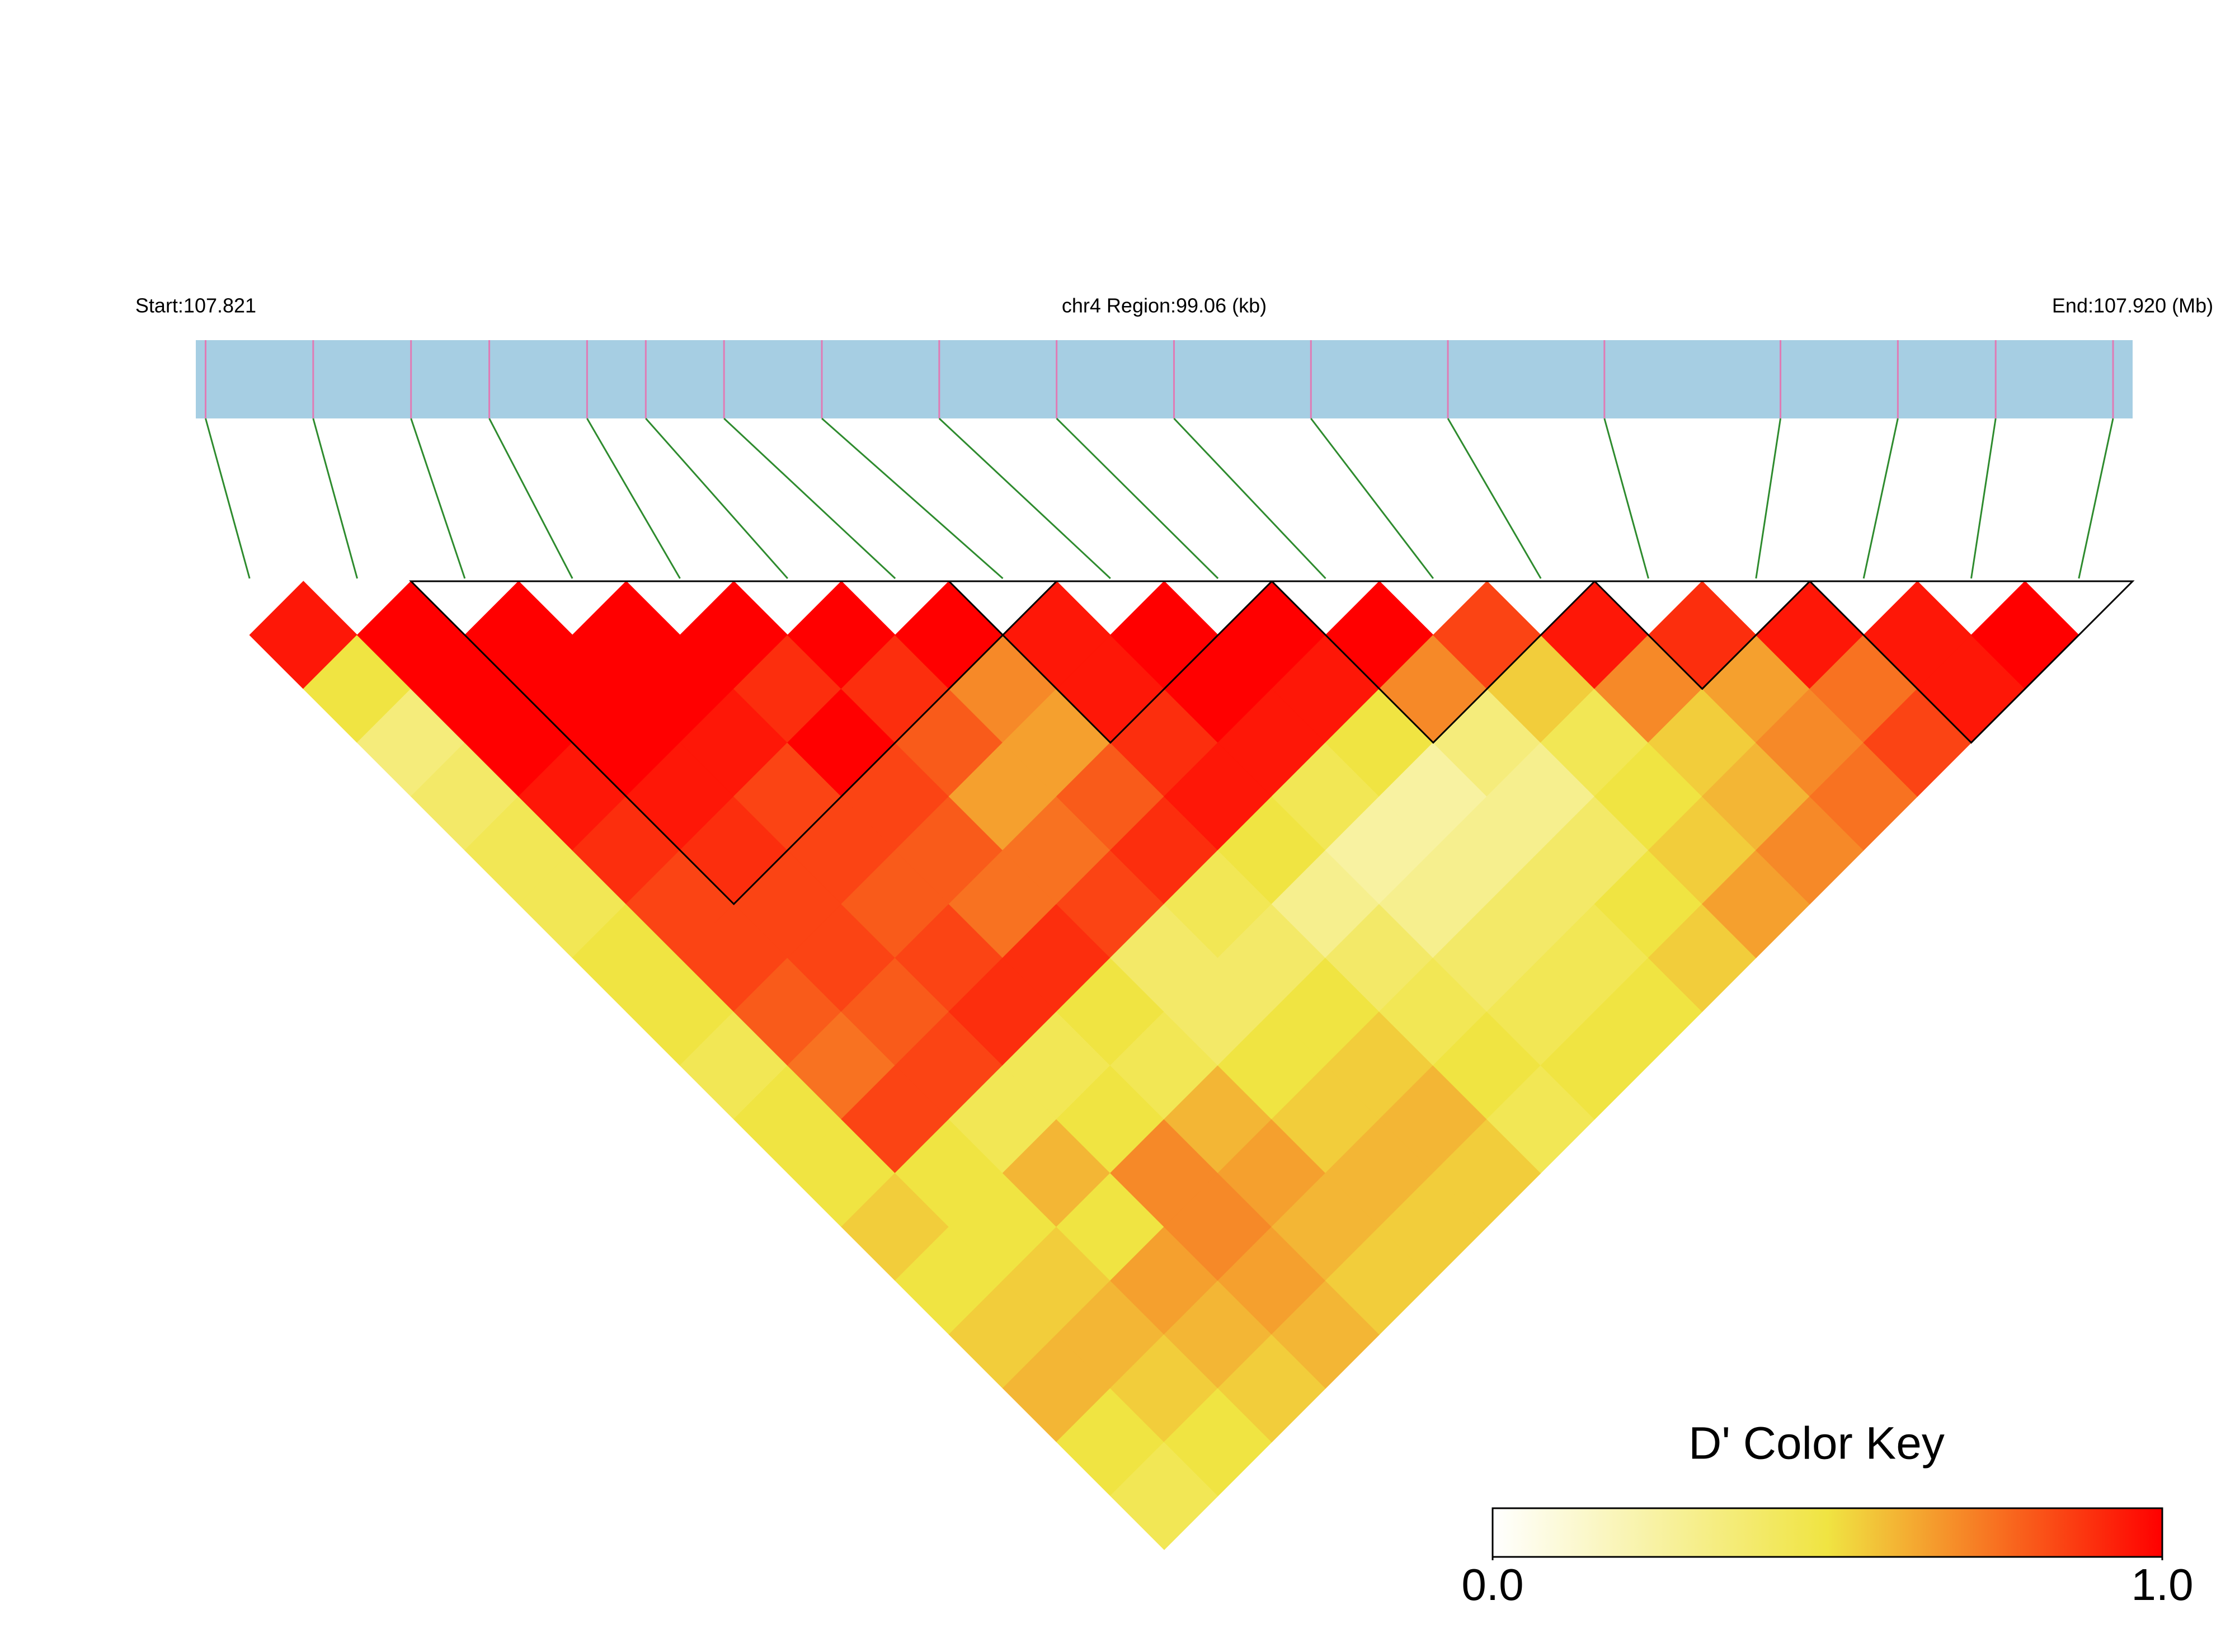 The image size is (2235, 1652). I want to click on colorbar-title: D' Color Key, so click(1816, 1444).